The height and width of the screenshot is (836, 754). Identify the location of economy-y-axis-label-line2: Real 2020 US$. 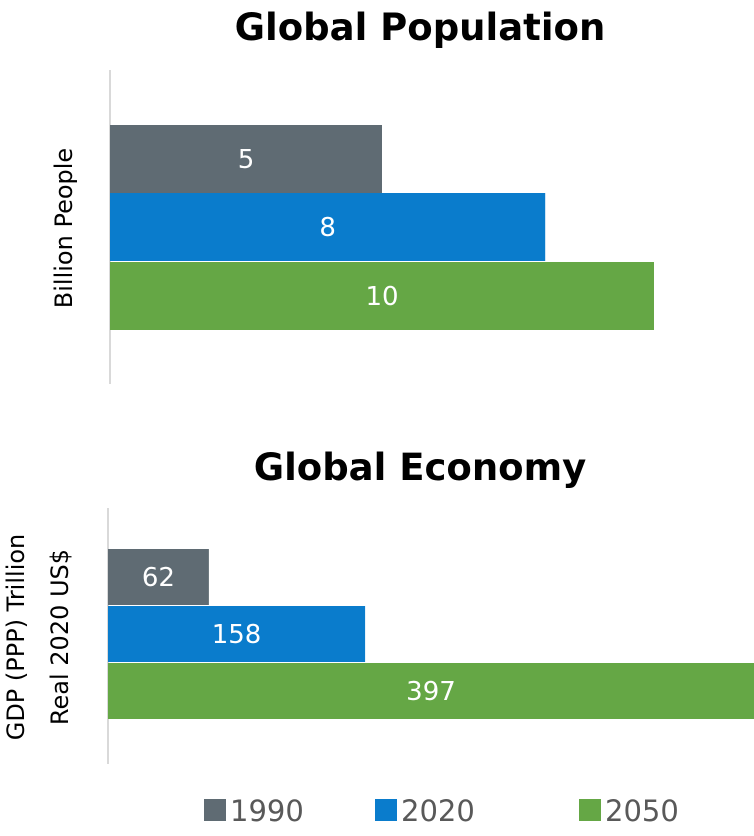
(60, 637).